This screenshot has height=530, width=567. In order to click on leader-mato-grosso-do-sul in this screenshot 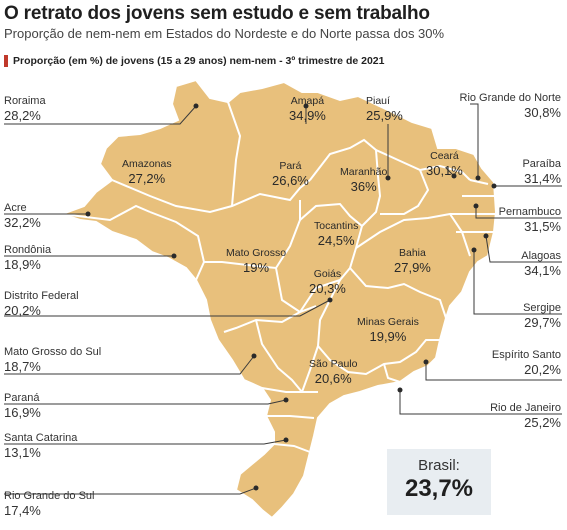, I will do `click(129, 365)`.